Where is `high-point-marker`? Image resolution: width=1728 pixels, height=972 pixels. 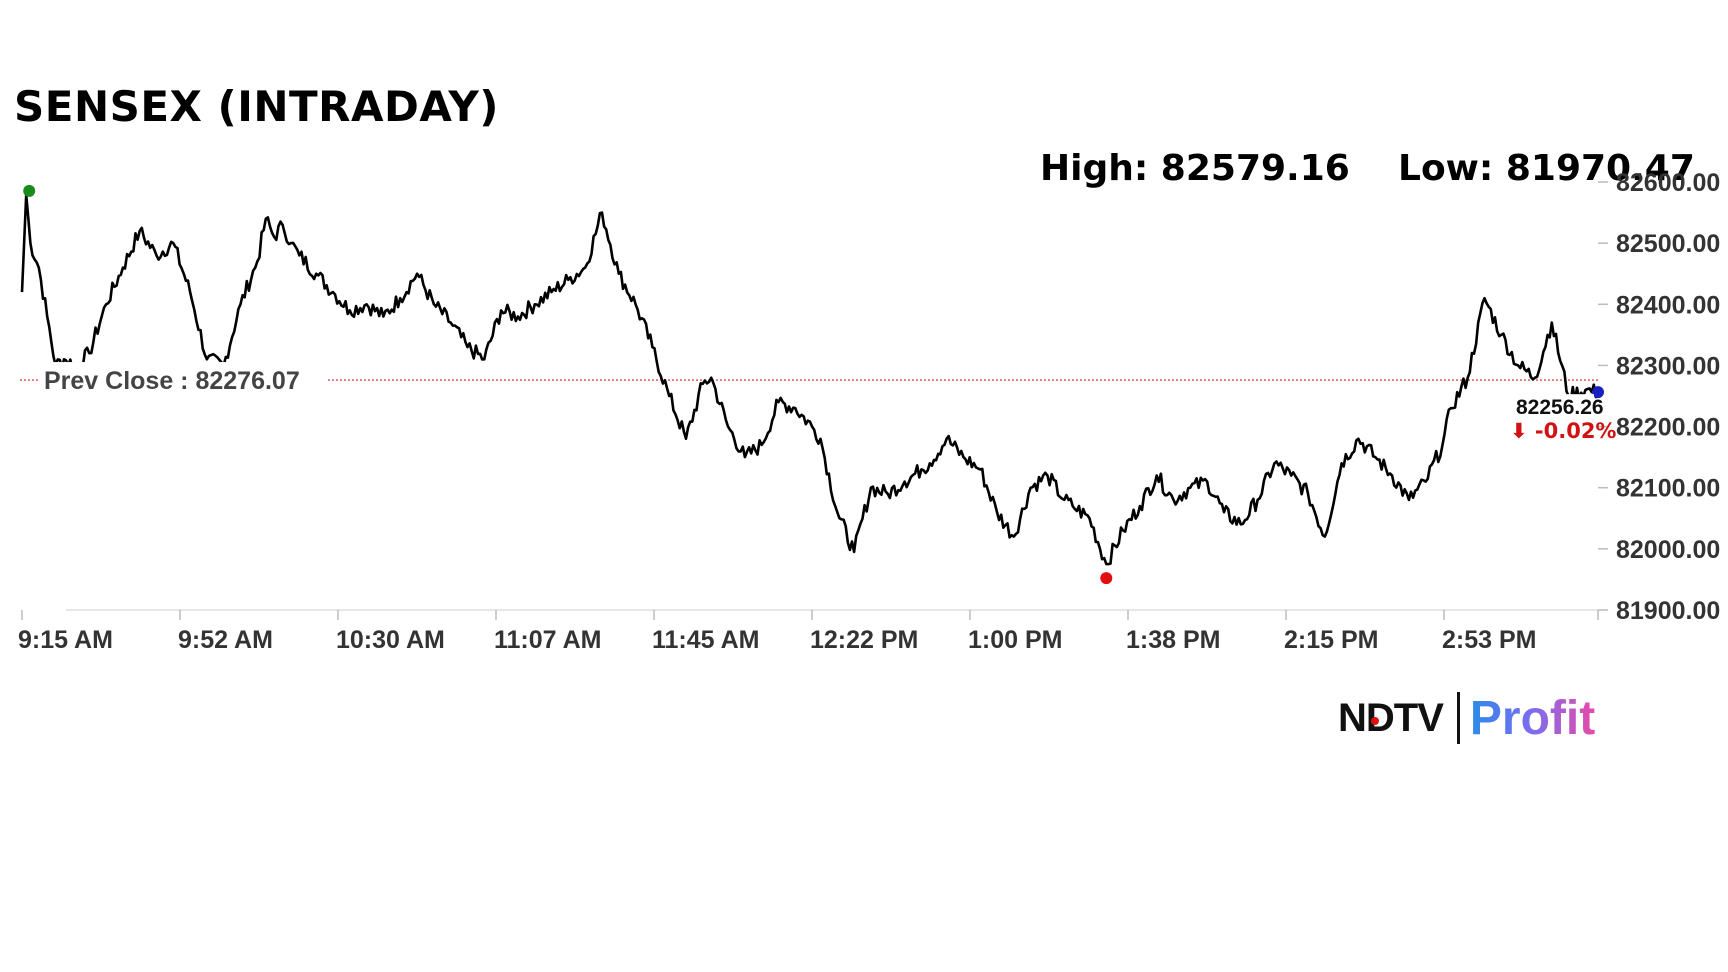
high-point-marker is located at coordinates (29, 190).